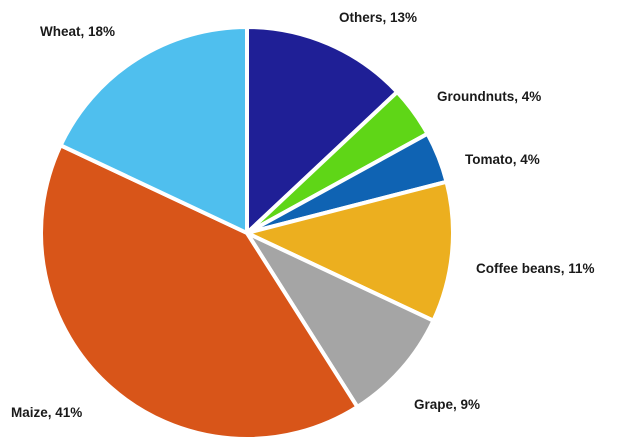 The image size is (618, 441). Describe the element at coordinates (535, 268) in the screenshot. I see `label-coffee-beans: Coffee beans, 11%` at that location.